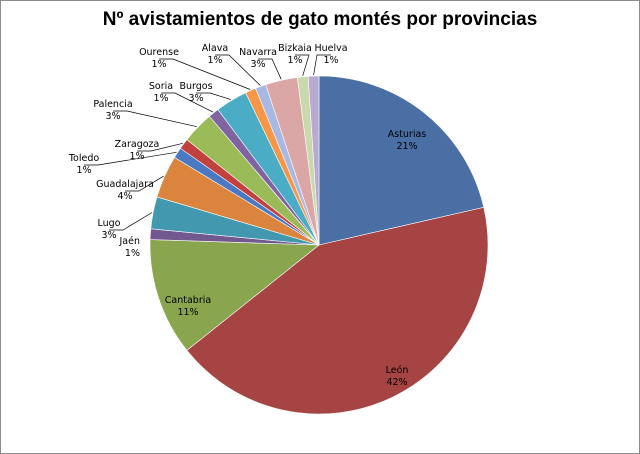  I want to click on slice-label-palencia: Palencia, so click(112, 104).